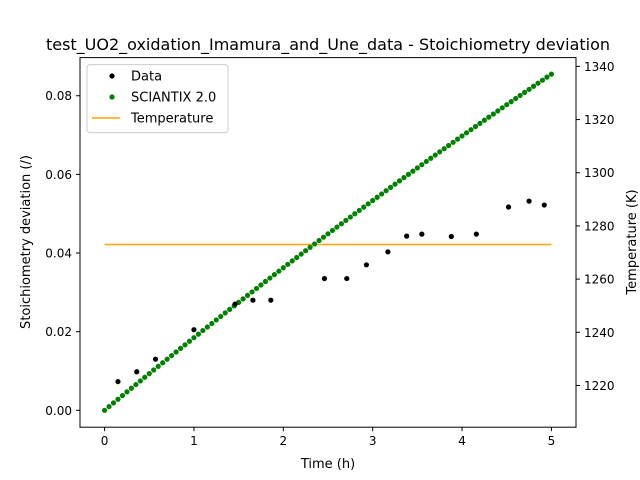 Image resolution: width=640 pixels, height=480 pixels. Describe the element at coordinates (373, 441) in the screenshot. I see `x-tick-label: 3` at that location.